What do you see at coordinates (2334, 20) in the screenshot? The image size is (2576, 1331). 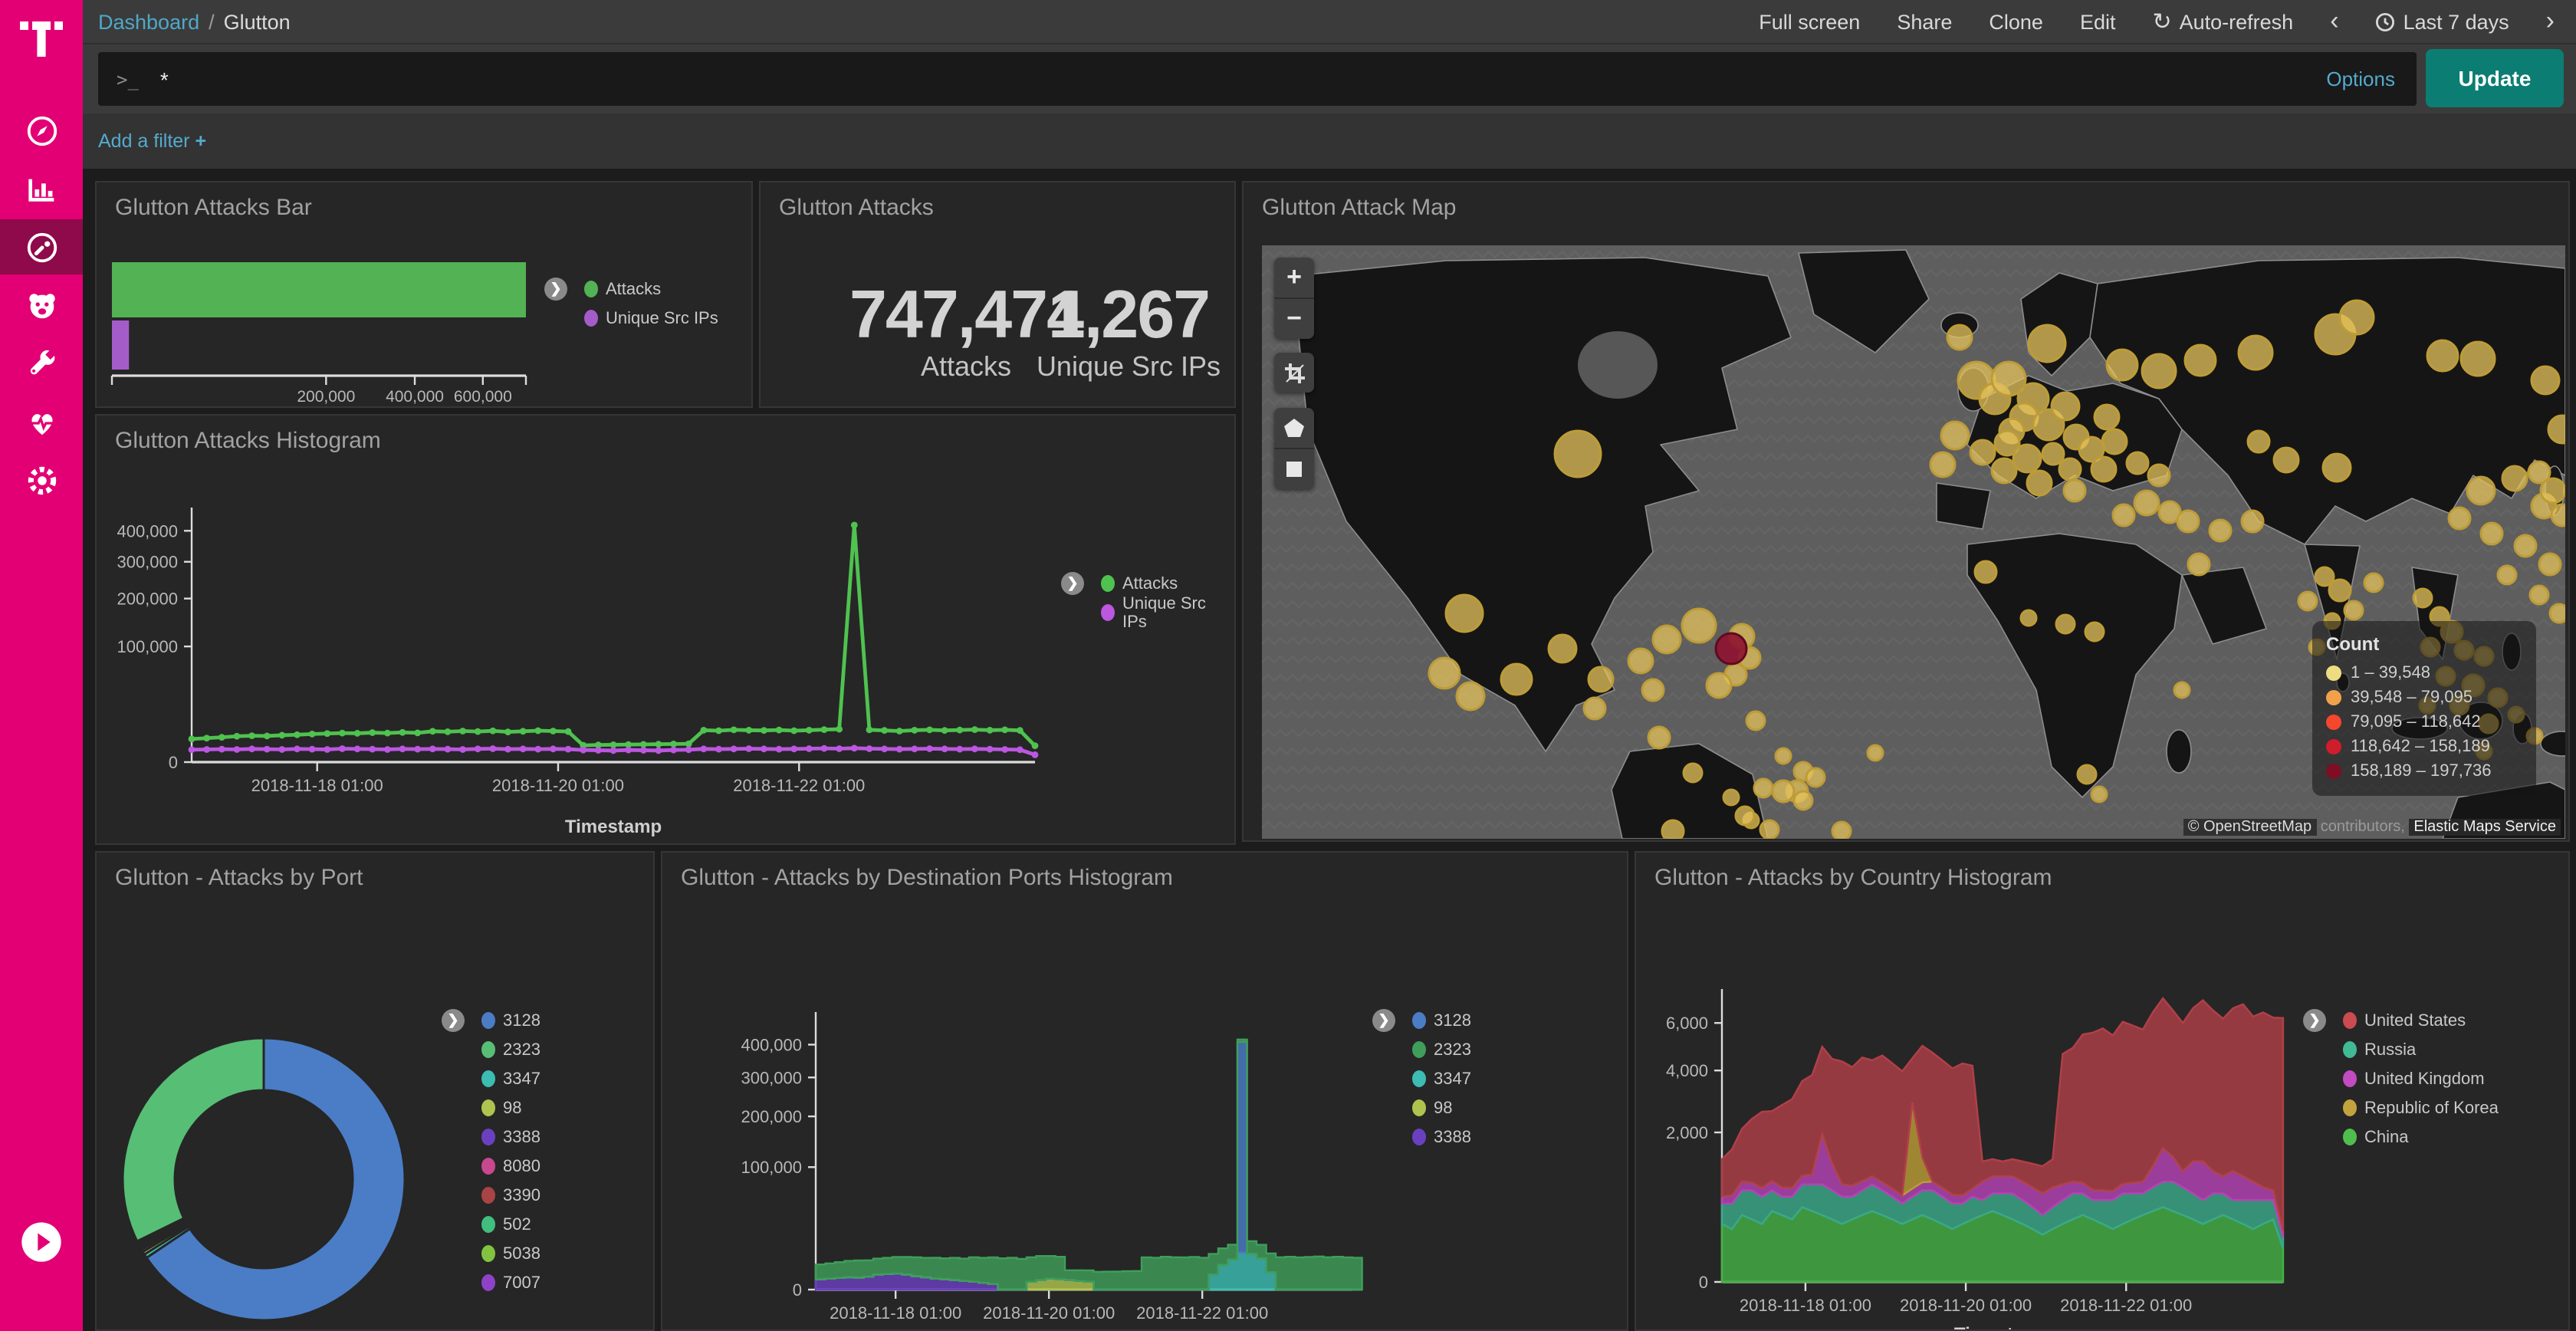 I see `time-range-back-button: ‹` at bounding box center [2334, 20].